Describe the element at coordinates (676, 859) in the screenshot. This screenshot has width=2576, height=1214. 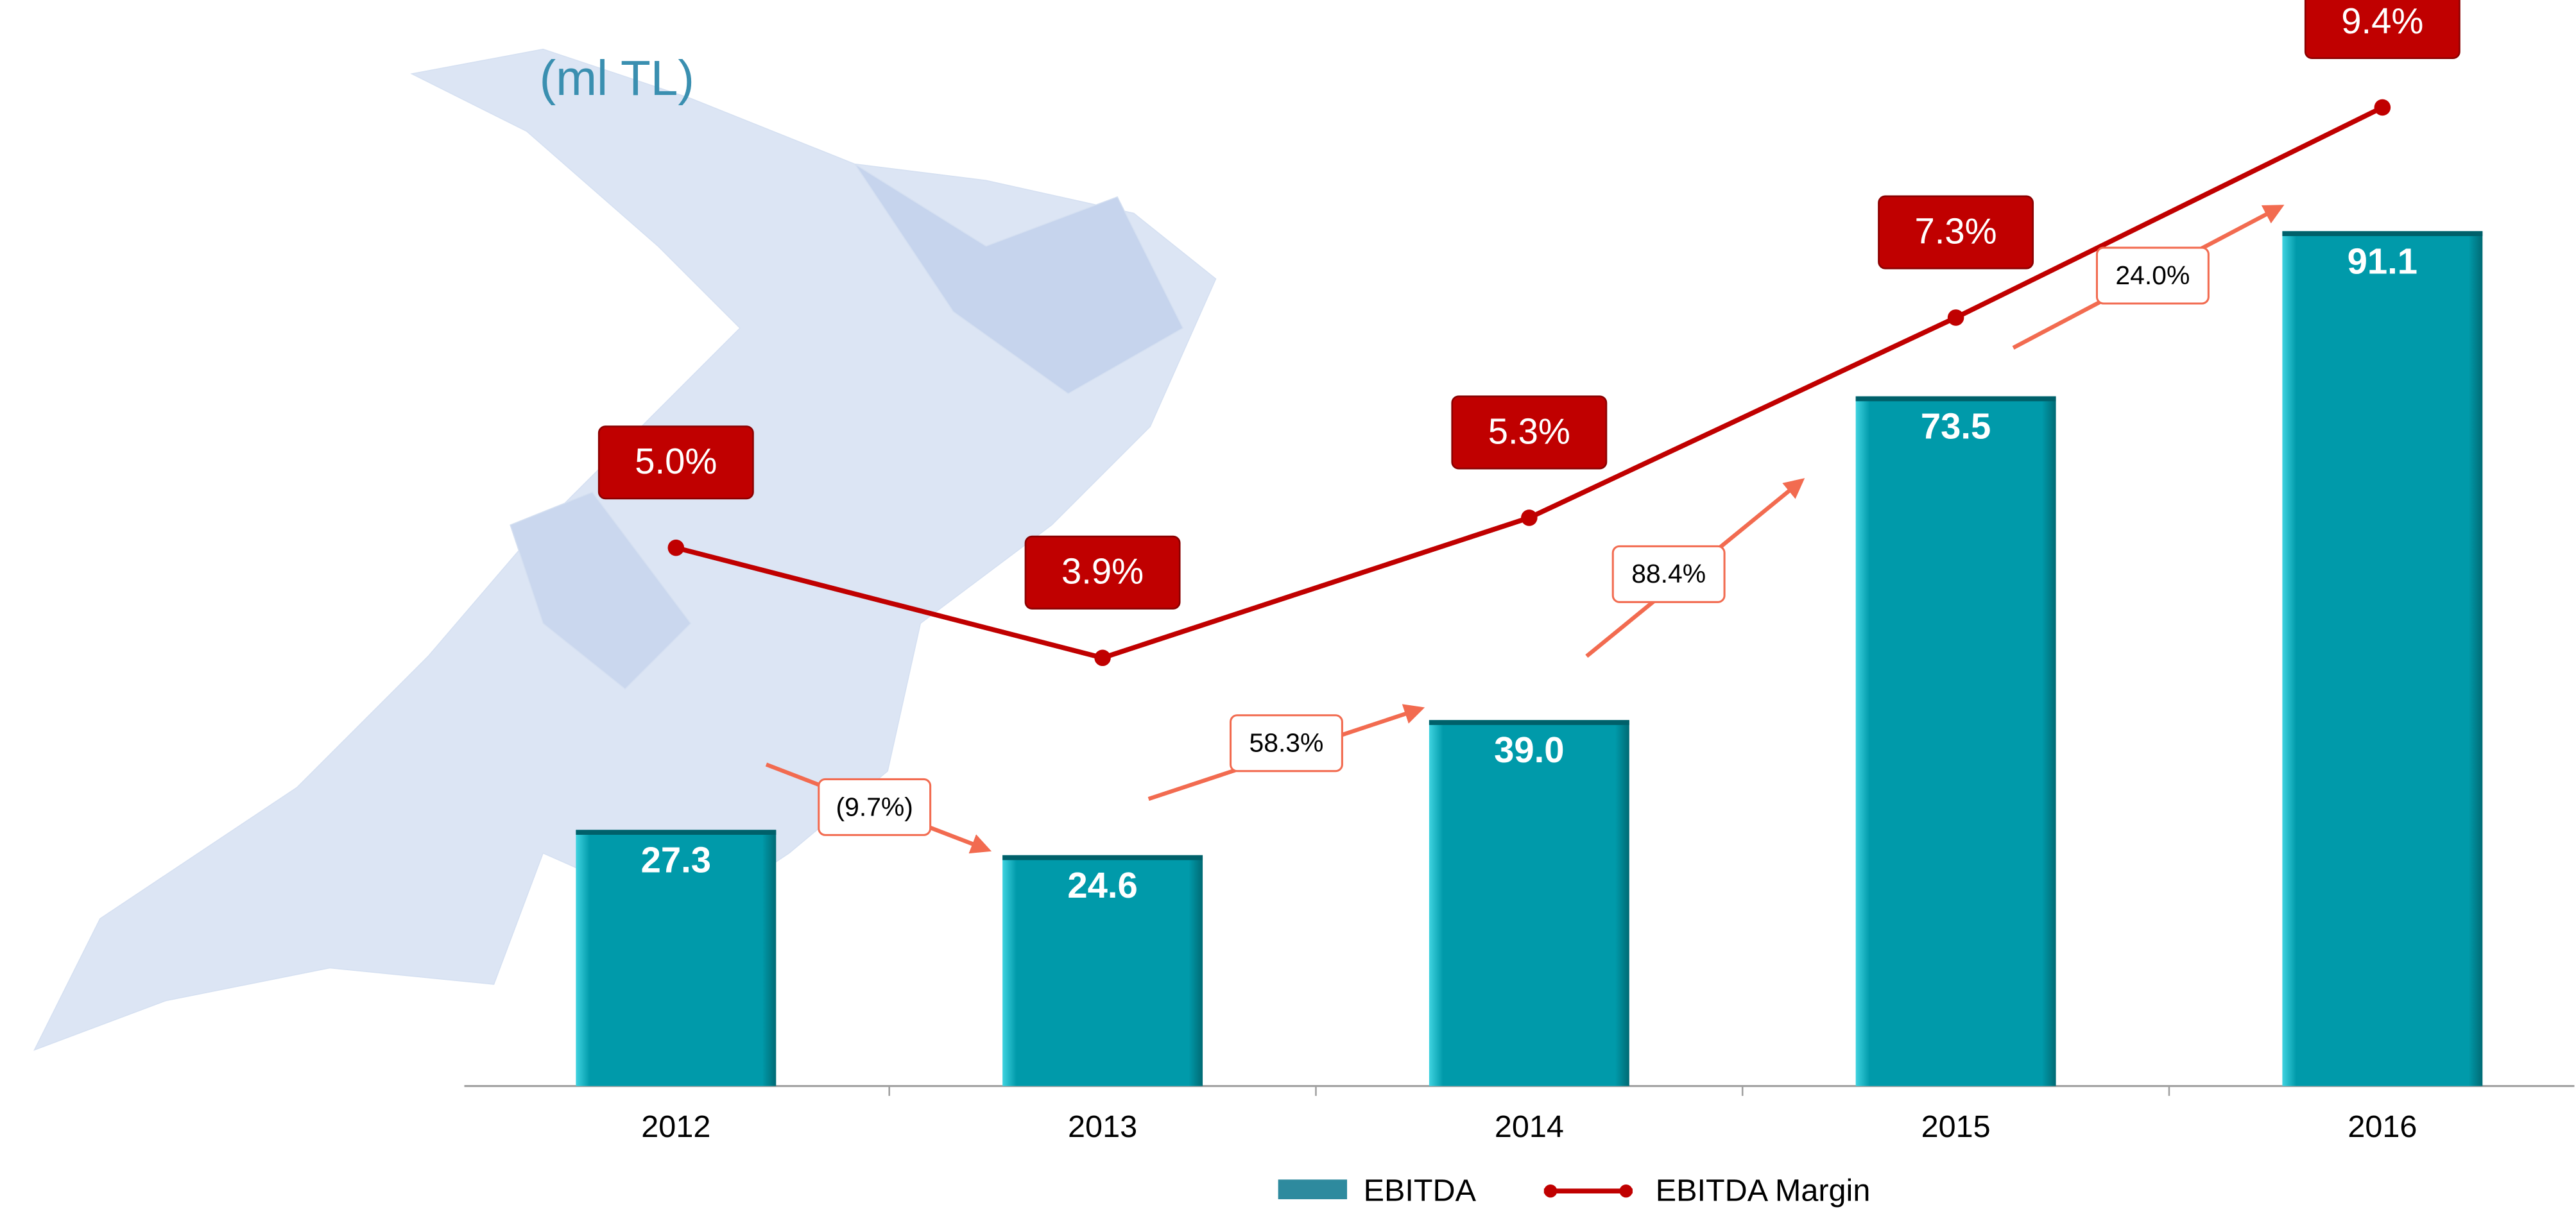
I see `value-label: 27.3` at that location.